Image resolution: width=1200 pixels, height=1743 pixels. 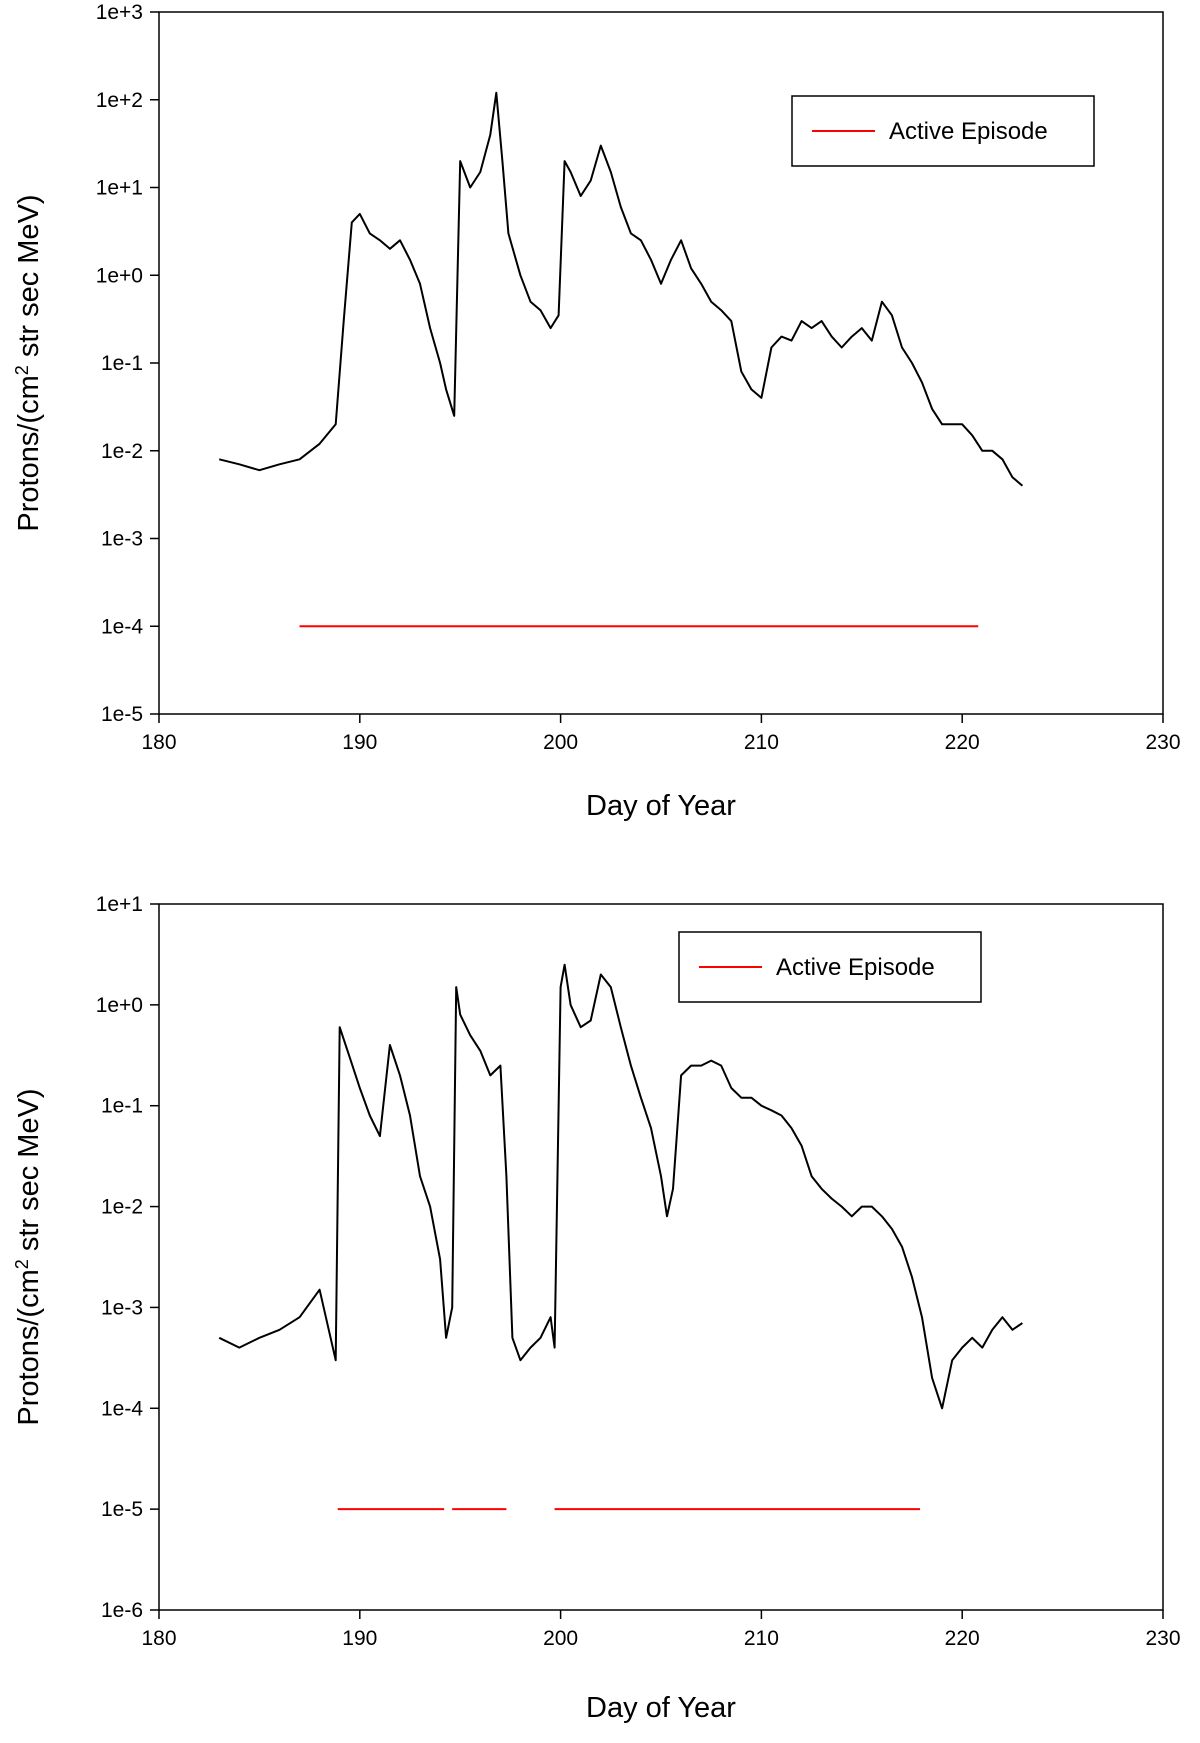 What do you see at coordinates (122, 1610) in the screenshot?
I see `y-tick-label: 1e-6` at bounding box center [122, 1610].